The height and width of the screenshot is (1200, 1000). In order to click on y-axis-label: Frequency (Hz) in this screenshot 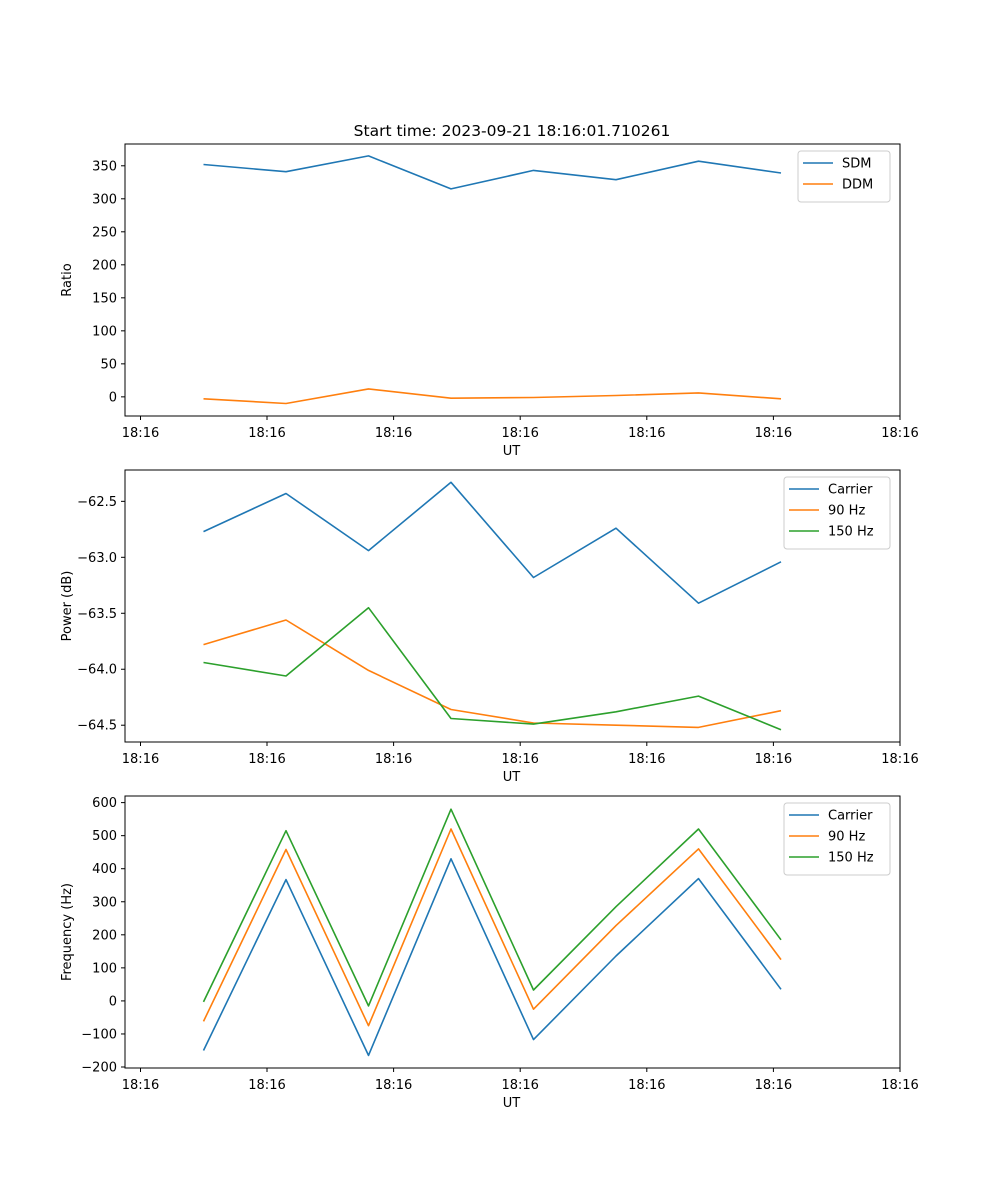, I will do `click(67, 932)`.